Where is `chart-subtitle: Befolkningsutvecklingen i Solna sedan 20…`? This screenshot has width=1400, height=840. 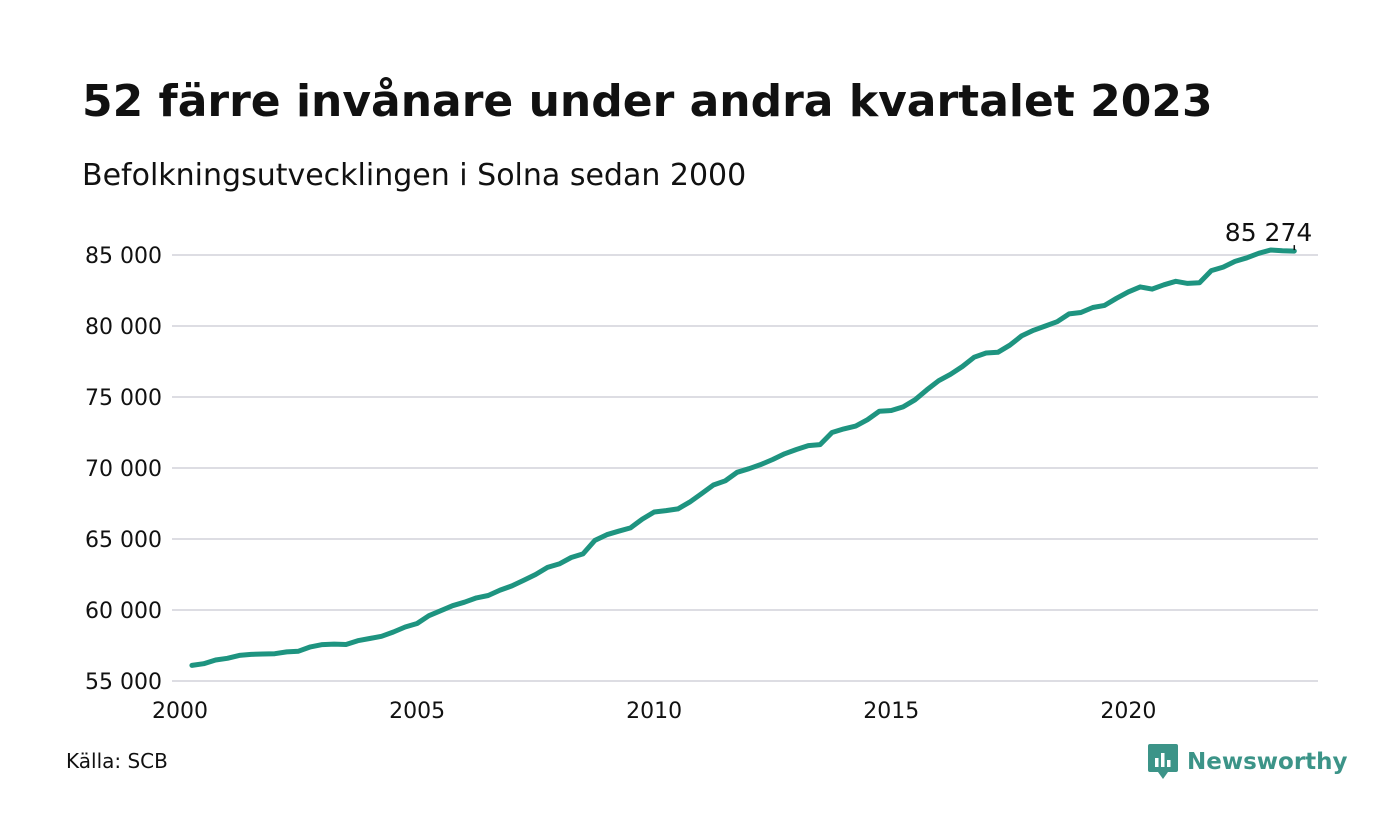 chart-subtitle: Befolkningsutvecklingen i Solna sedan 20… is located at coordinates (414, 175).